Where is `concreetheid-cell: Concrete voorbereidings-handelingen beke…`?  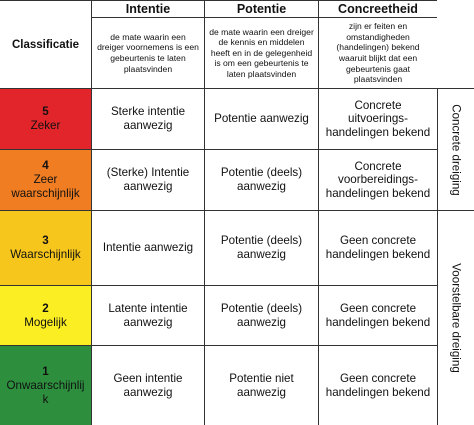 concreetheid-cell: Concrete voorbereidings-handelingen beke… is located at coordinates (377, 179).